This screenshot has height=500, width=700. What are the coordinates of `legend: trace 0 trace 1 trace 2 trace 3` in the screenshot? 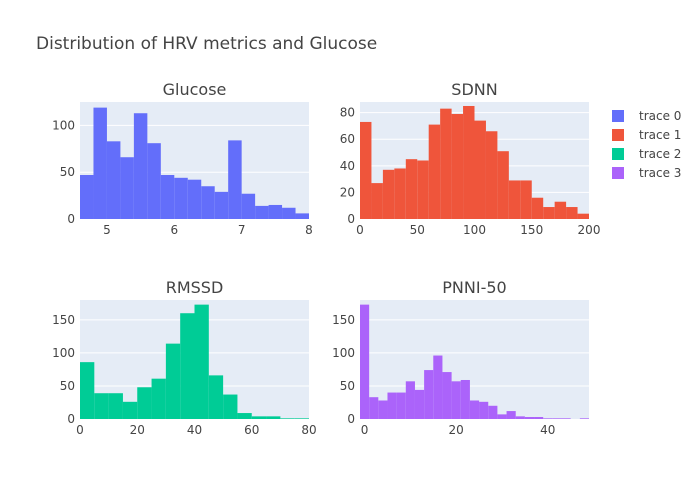 It's located at (646, 144).